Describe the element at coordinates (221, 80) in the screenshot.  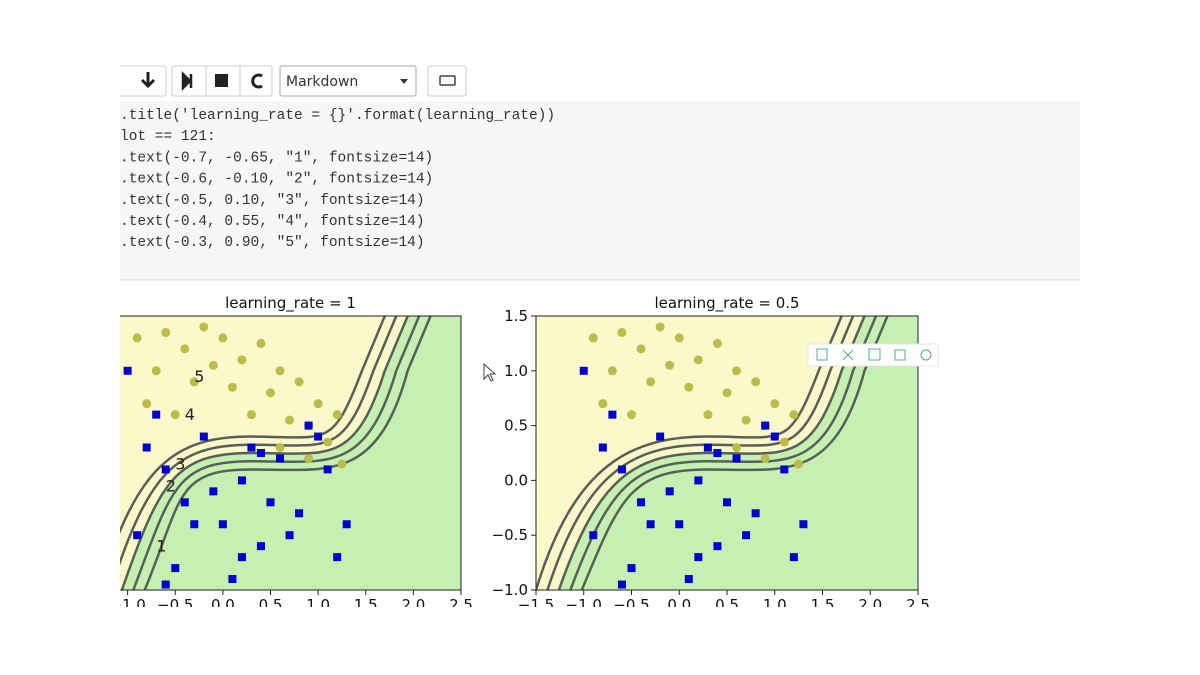
I see `stop-icon` at that location.